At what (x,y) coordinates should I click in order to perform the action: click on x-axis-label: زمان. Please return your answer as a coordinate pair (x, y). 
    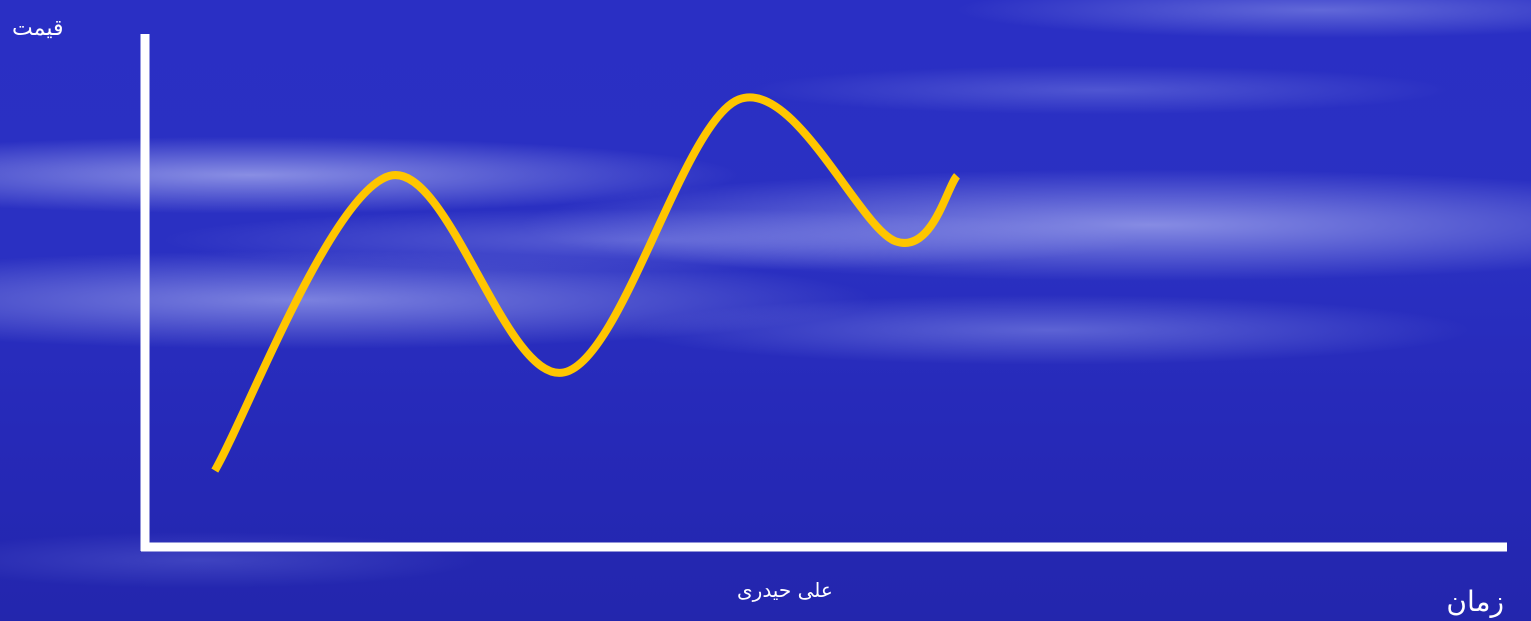
    Looking at the image, I should click on (1475, 601).